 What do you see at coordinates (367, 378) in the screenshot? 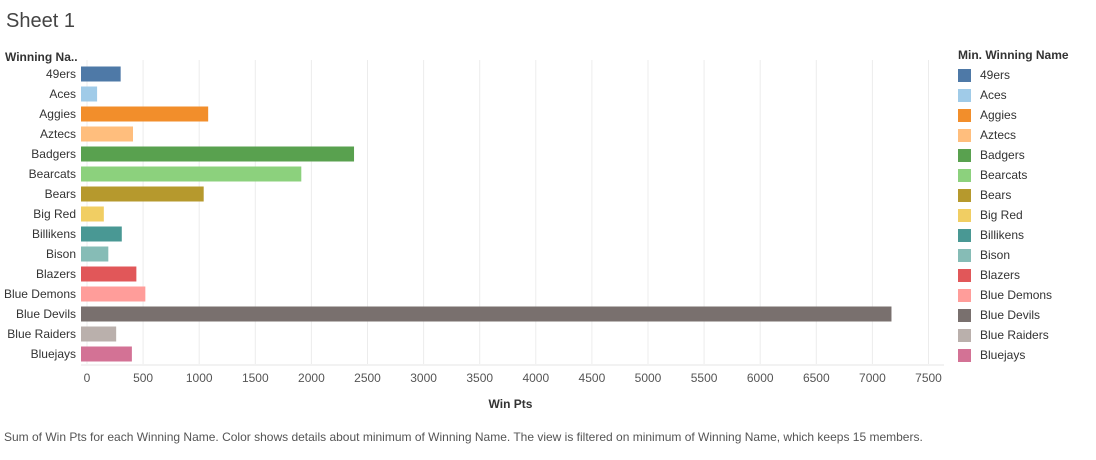
I see `x-tick-label: 2500` at bounding box center [367, 378].